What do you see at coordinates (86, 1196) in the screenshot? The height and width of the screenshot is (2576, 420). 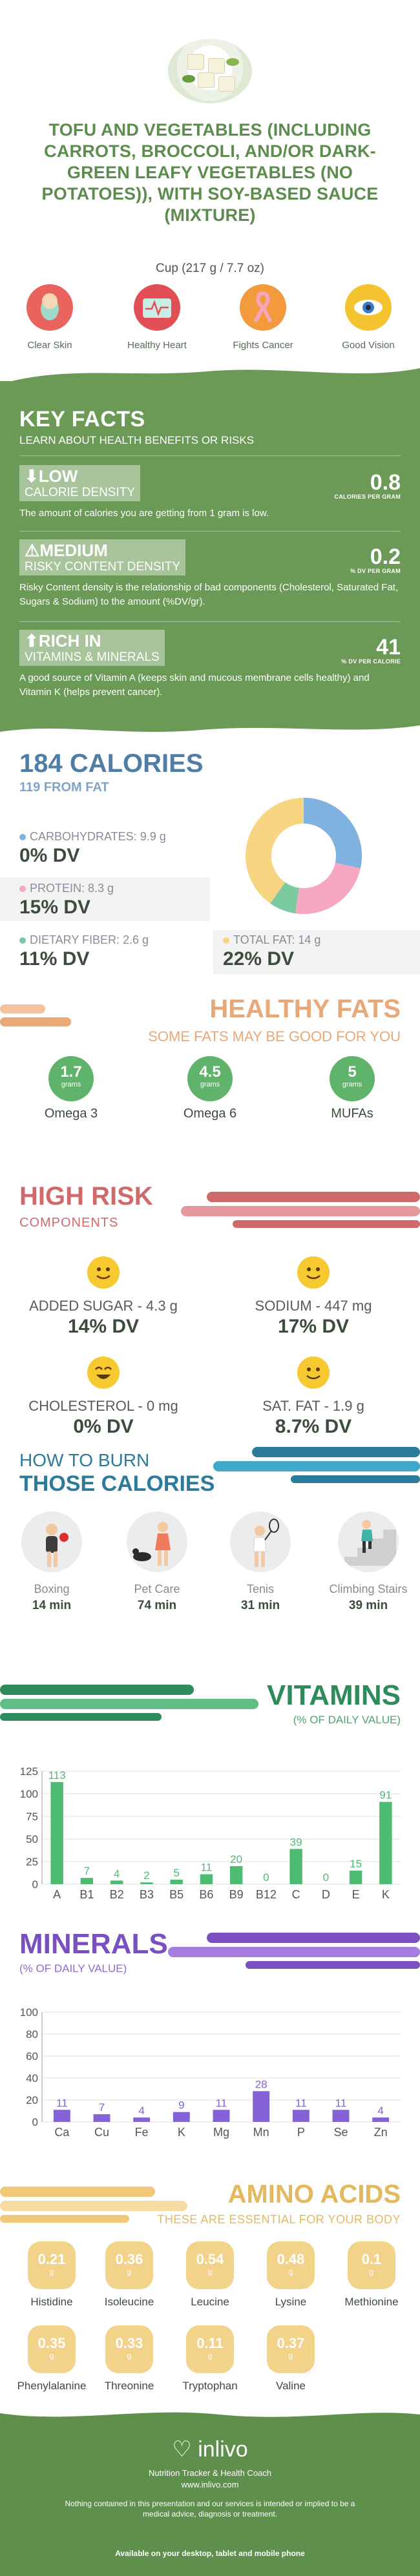 I see `high-risk-title: HIGH RISK` at bounding box center [86, 1196].